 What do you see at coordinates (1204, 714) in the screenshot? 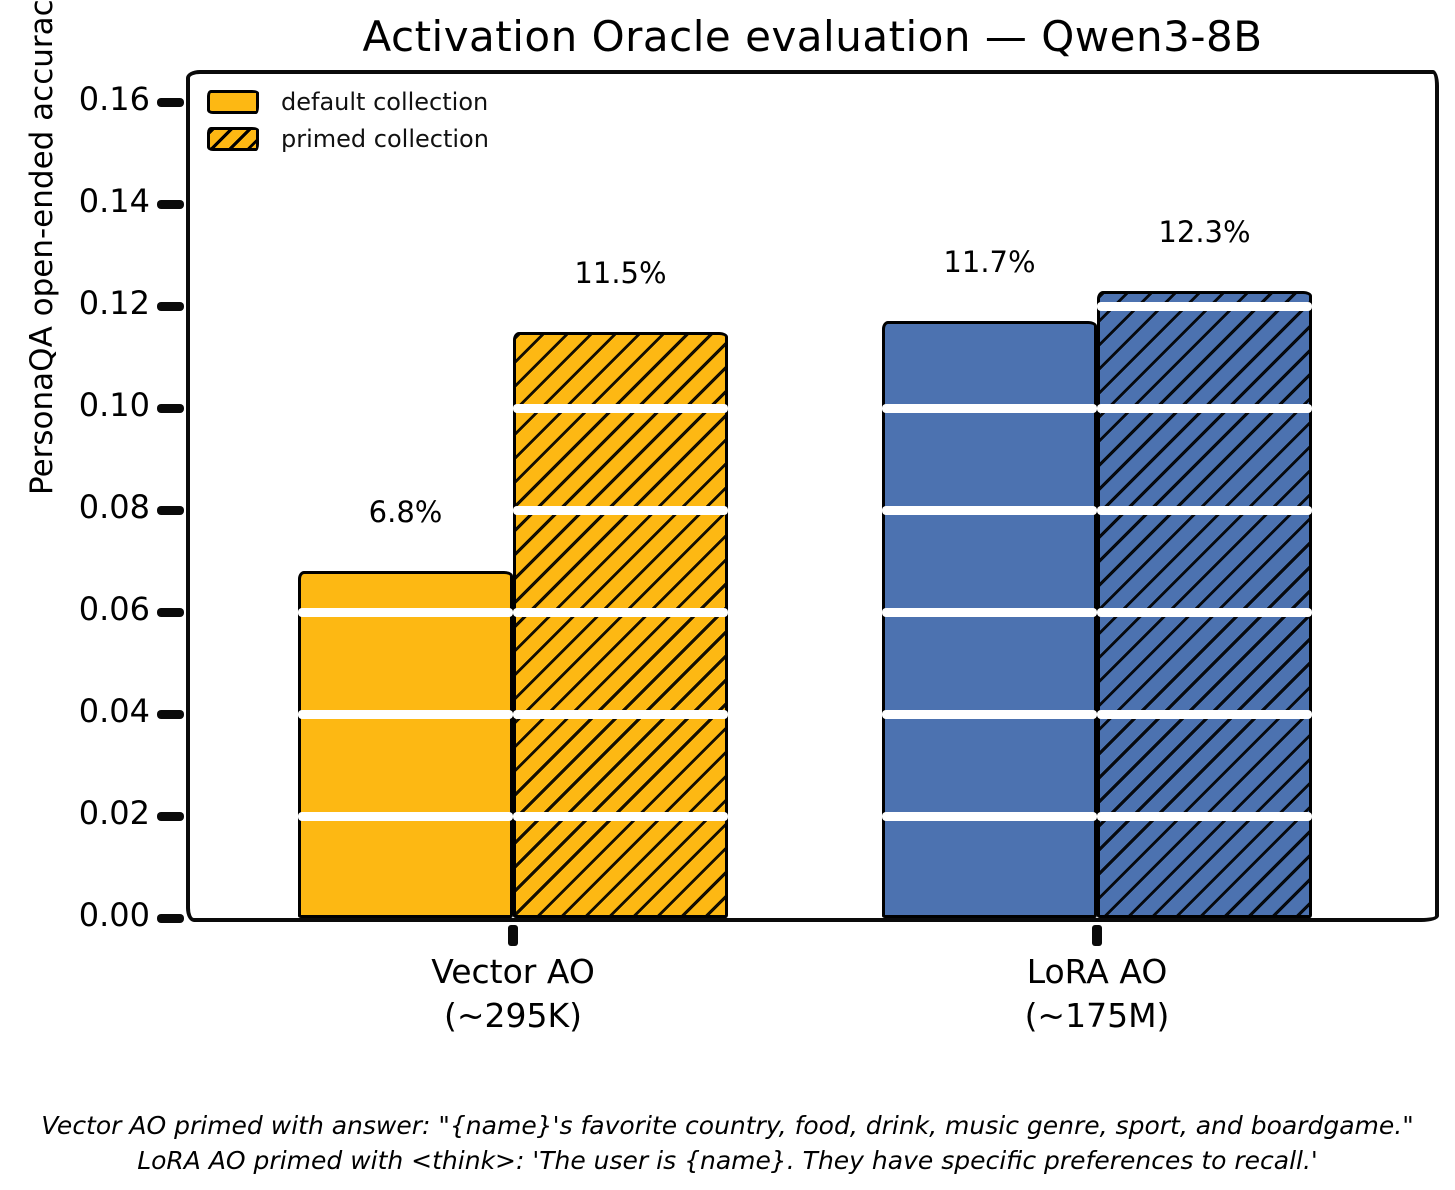
I see `gridline-0.04-over-lora-ao-primed-collection` at bounding box center [1204, 714].